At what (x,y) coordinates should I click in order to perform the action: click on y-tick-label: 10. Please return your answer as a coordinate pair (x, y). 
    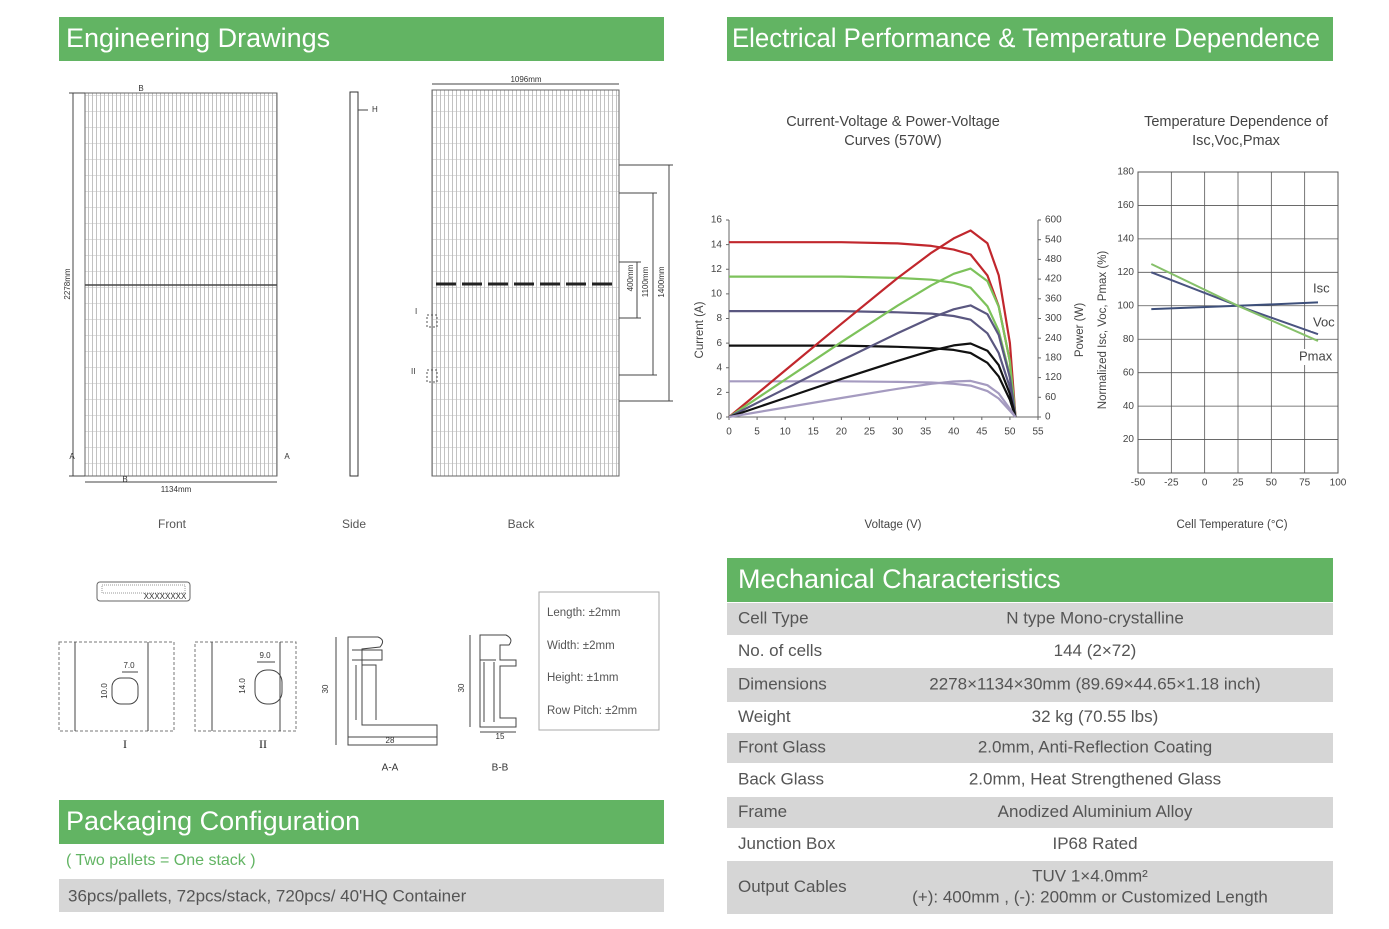
    Looking at the image, I should click on (717, 294).